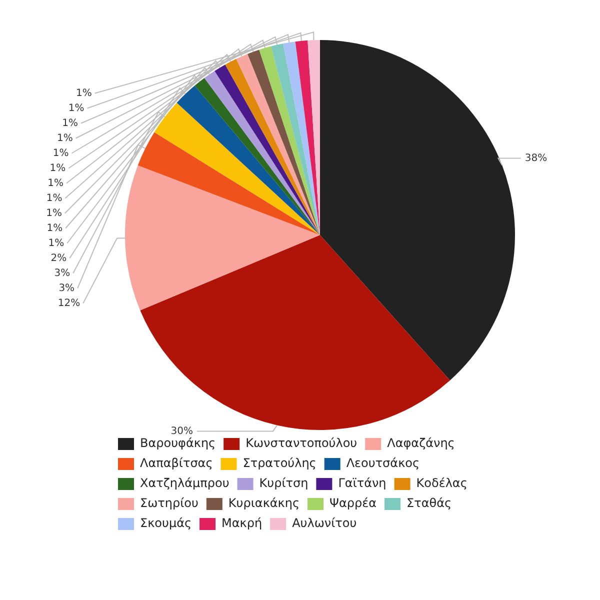  Describe the element at coordinates (302, 443) in the screenshot. I see `legend-label: Κωνσταντοπούλου` at that location.